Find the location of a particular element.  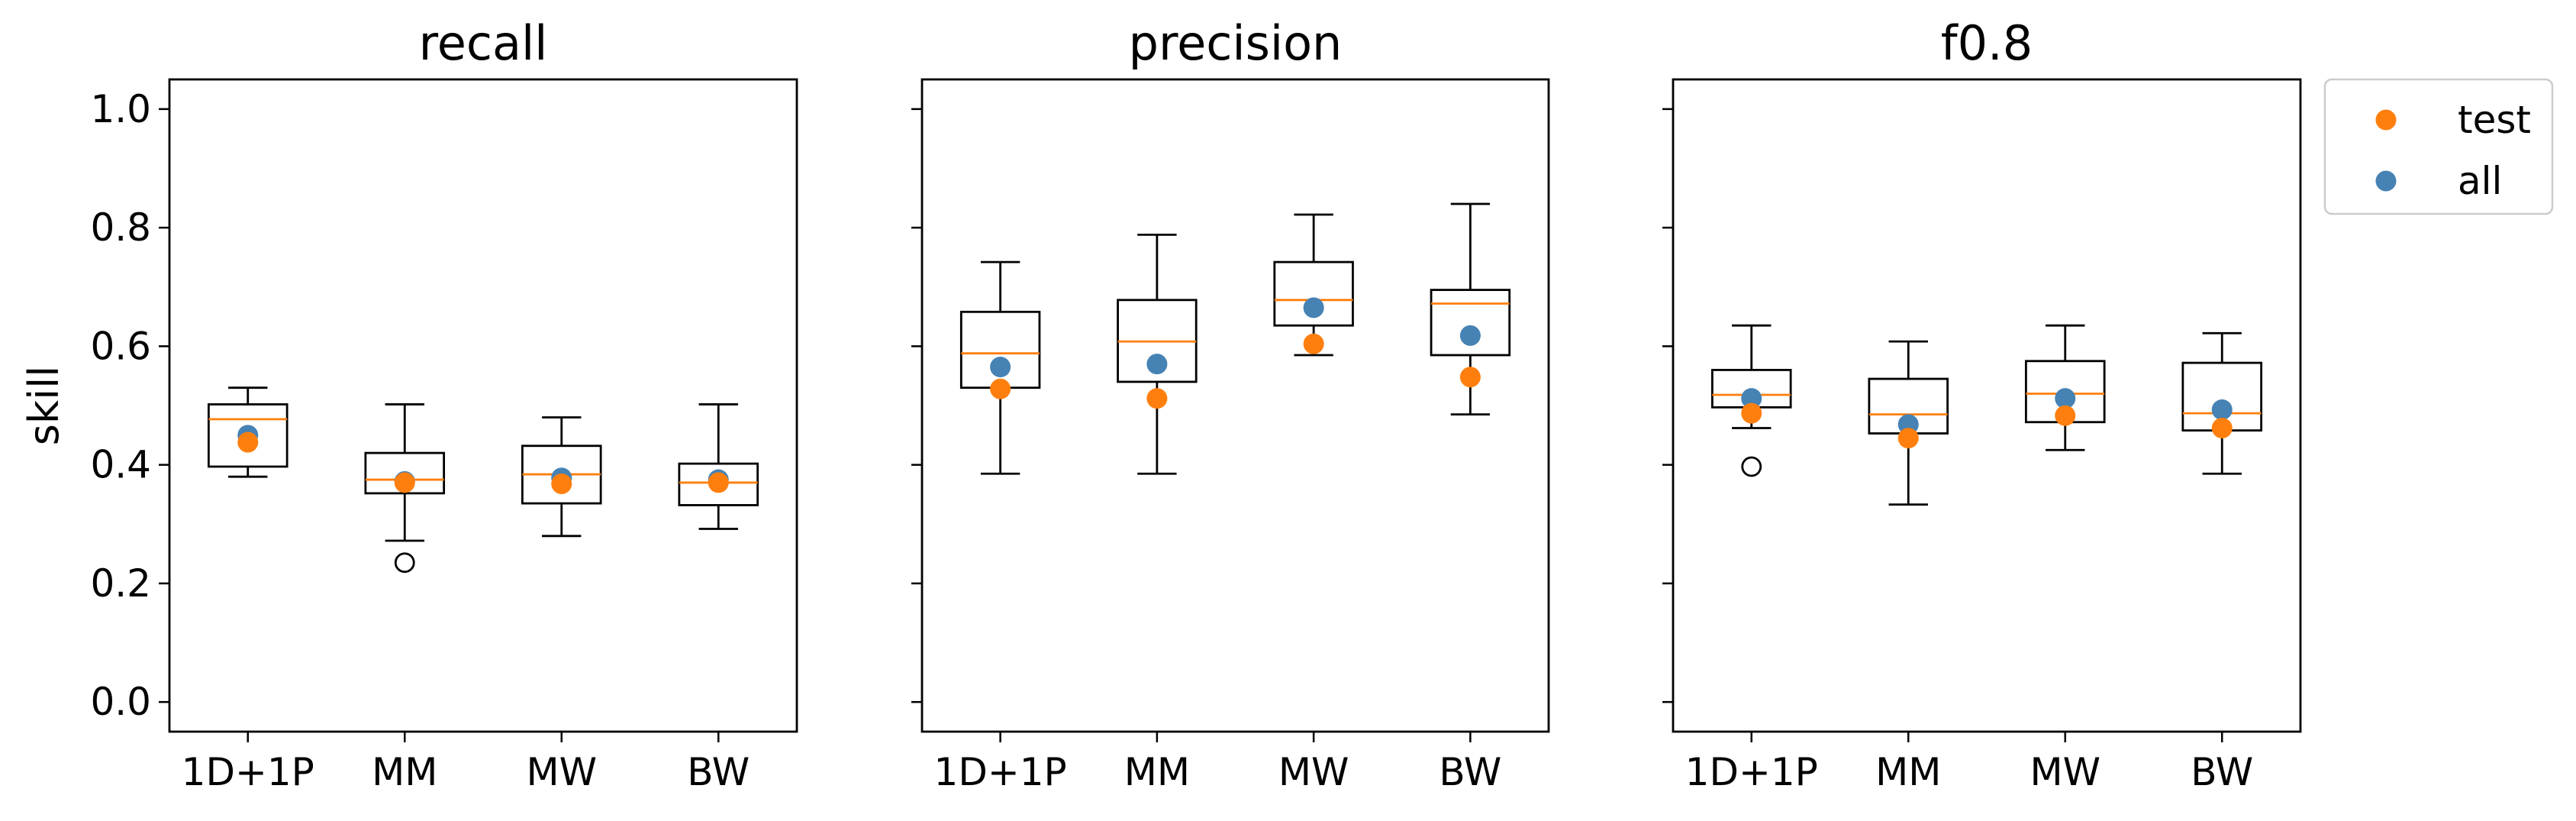

legend: test all is located at coordinates (2438, 146).